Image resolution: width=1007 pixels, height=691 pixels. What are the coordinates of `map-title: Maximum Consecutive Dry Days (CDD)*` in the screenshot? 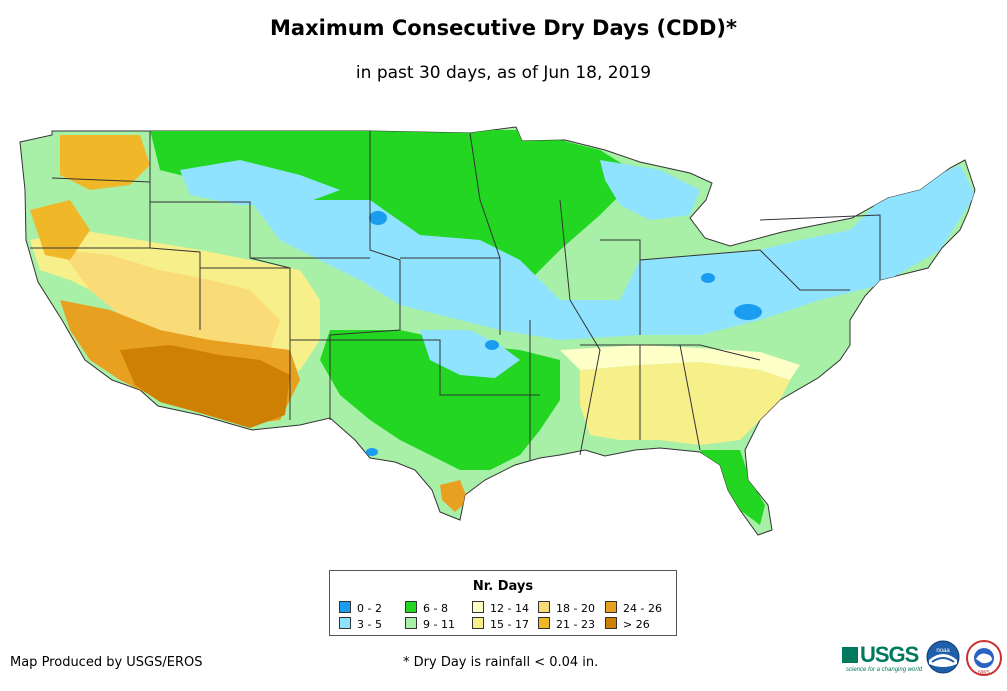 It's located at (503, 28).